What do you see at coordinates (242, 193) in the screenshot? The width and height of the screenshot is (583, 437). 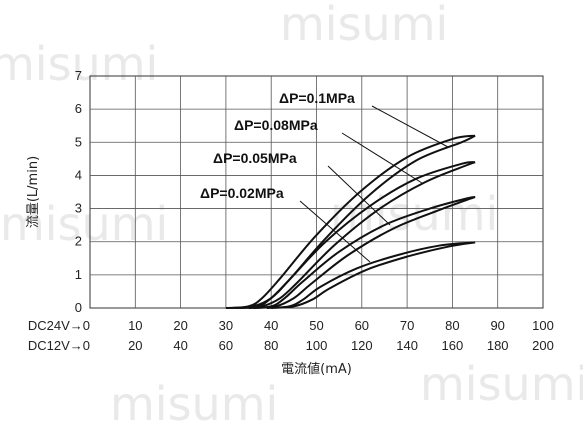 I see `series-label: ΔP=0.02MPa` at bounding box center [242, 193].